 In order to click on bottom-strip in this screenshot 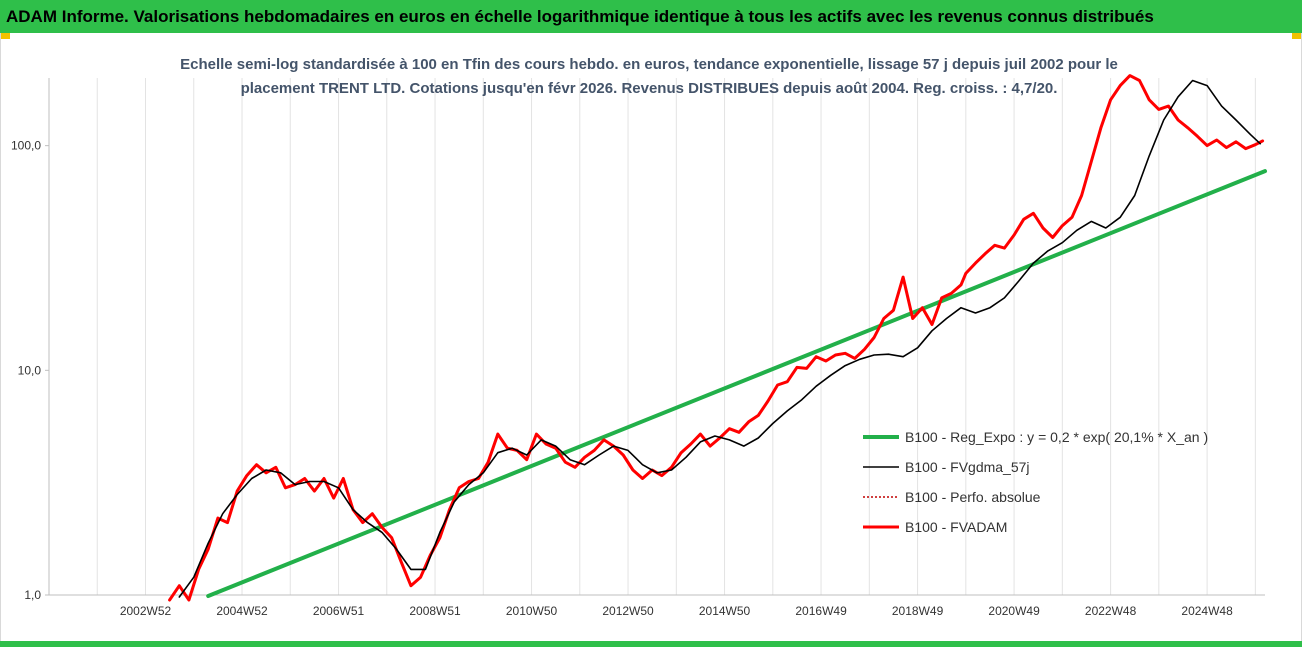, I will do `click(651, 644)`.